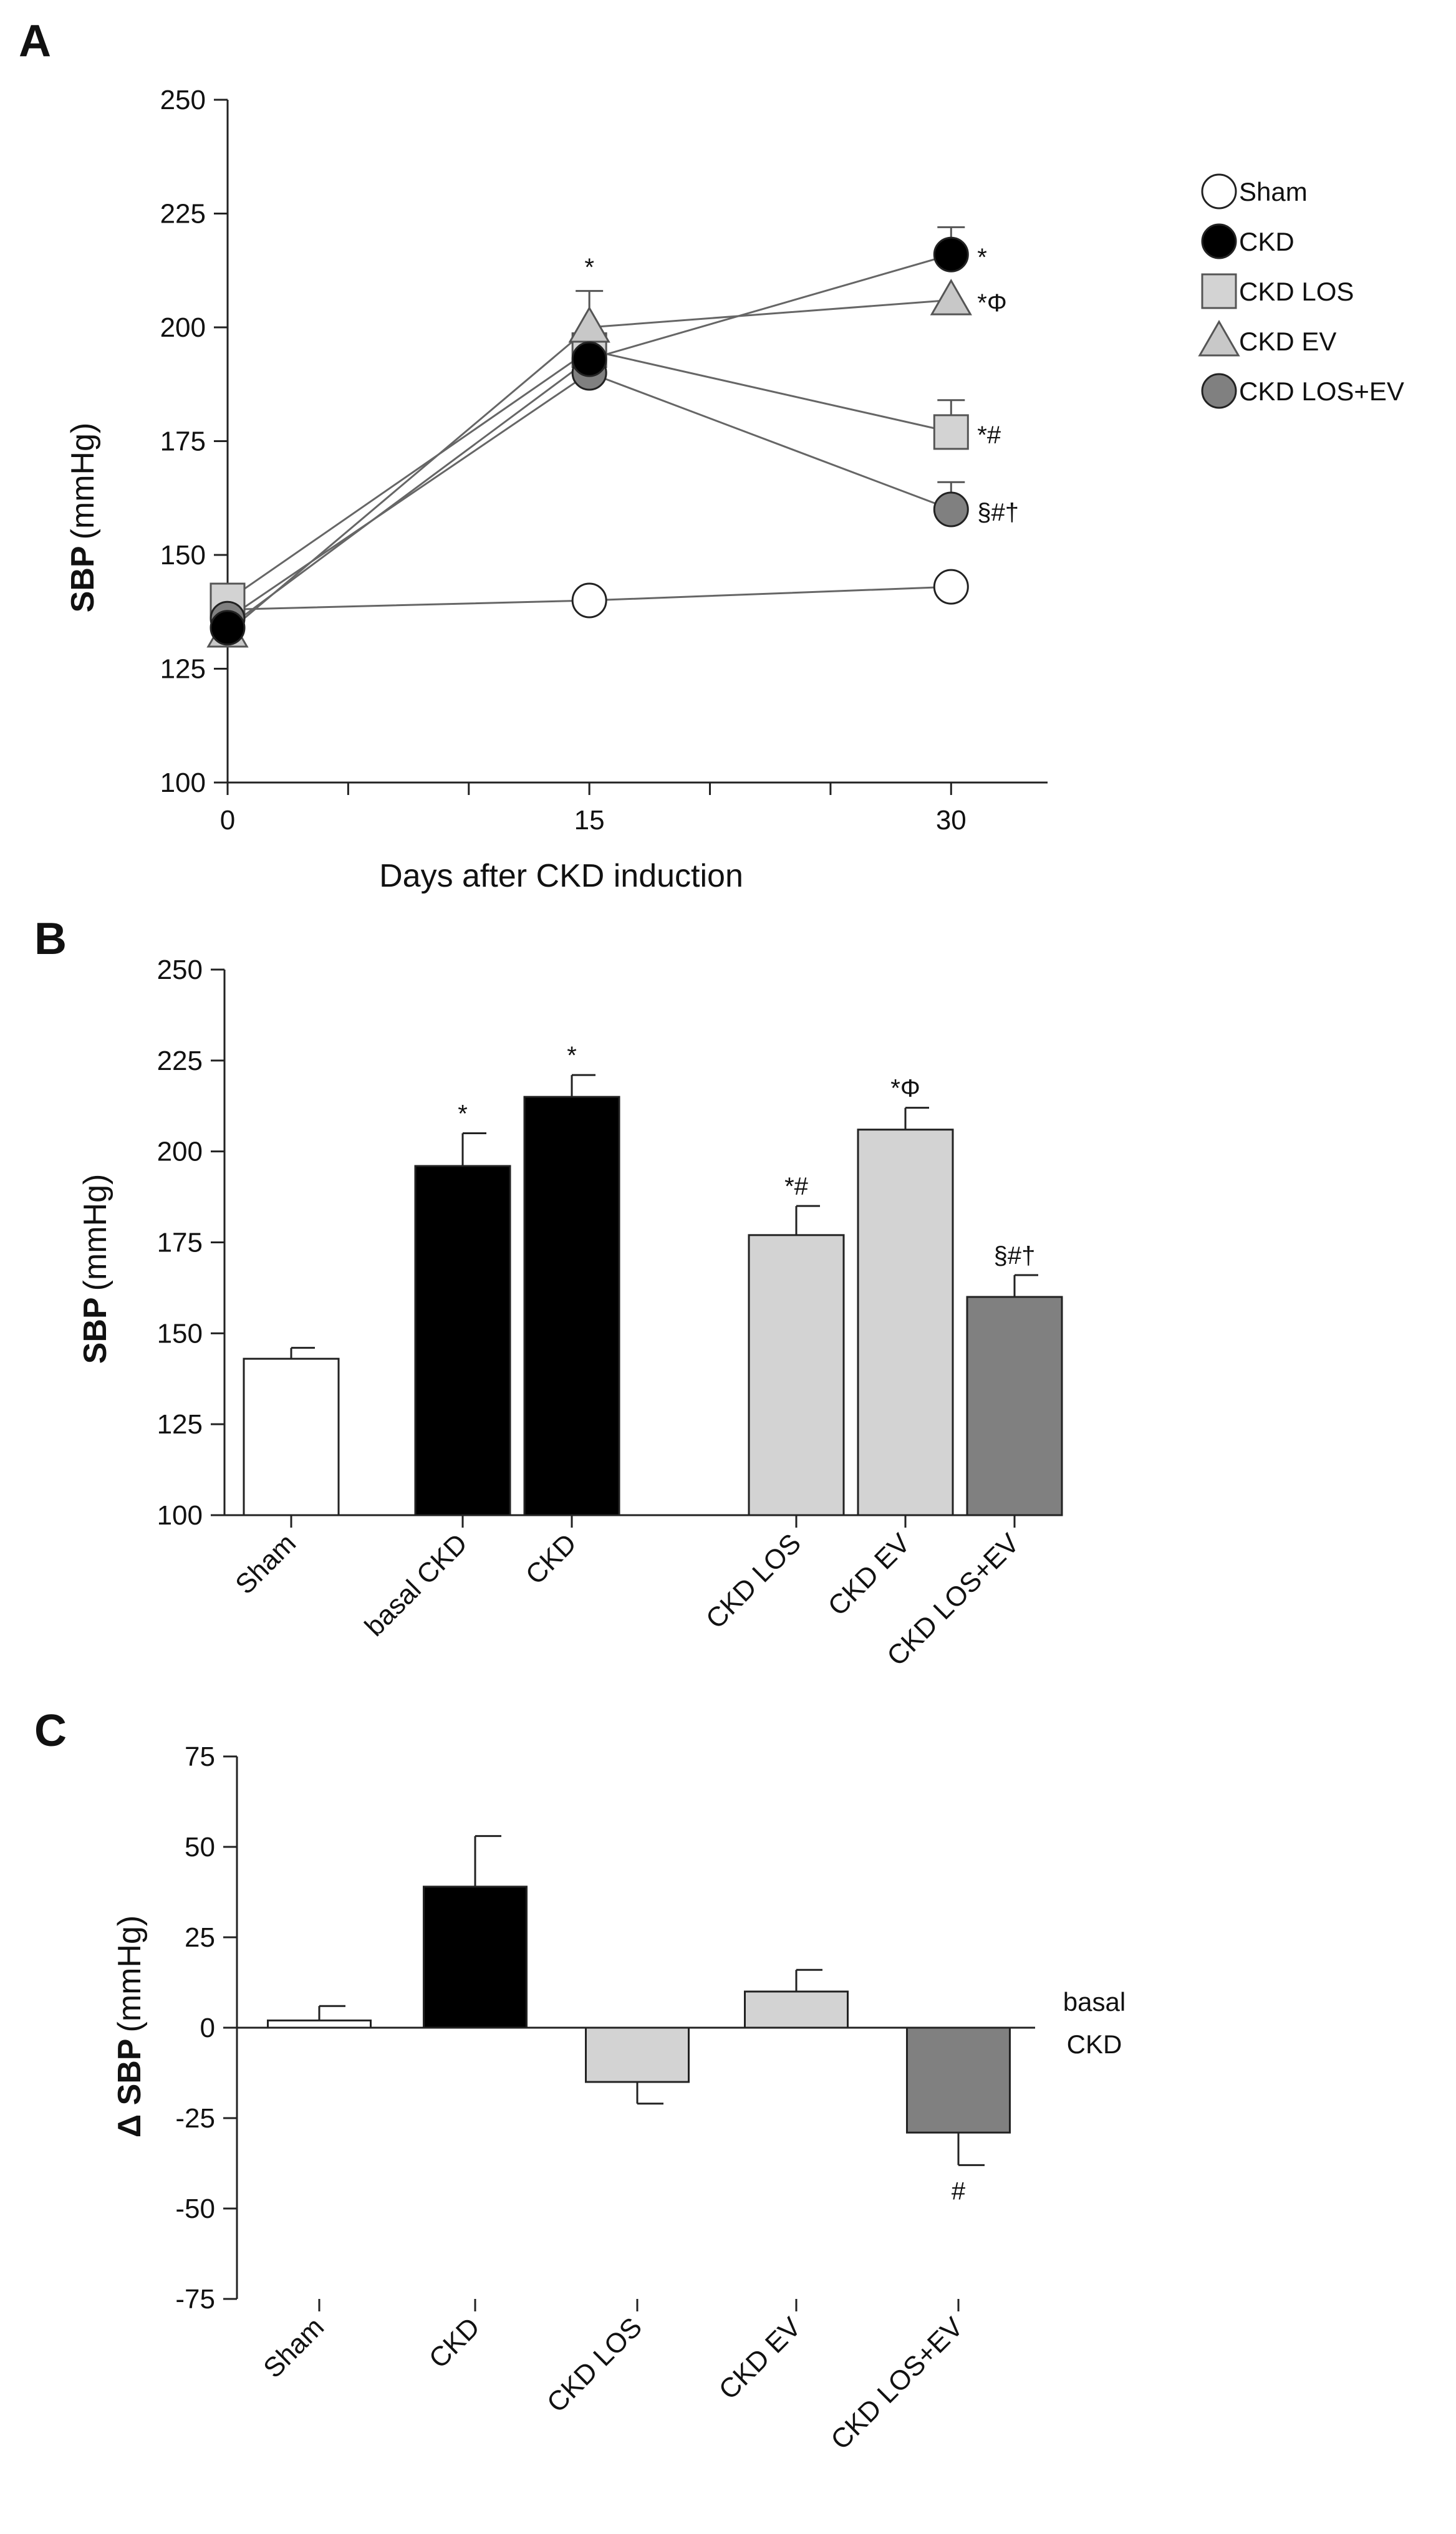 The height and width of the screenshot is (2534, 1456). I want to click on panel-c-reference-label: basal CKD, so click(1095, 2023).